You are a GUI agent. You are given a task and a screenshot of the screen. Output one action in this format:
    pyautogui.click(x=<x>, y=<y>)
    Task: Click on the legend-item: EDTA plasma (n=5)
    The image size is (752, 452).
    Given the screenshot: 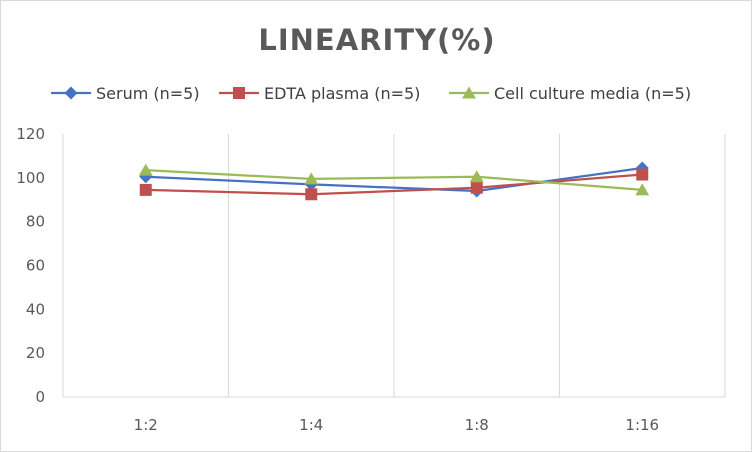 What is the action you would take?
    pyautogui.click(x=319, y=93)
    